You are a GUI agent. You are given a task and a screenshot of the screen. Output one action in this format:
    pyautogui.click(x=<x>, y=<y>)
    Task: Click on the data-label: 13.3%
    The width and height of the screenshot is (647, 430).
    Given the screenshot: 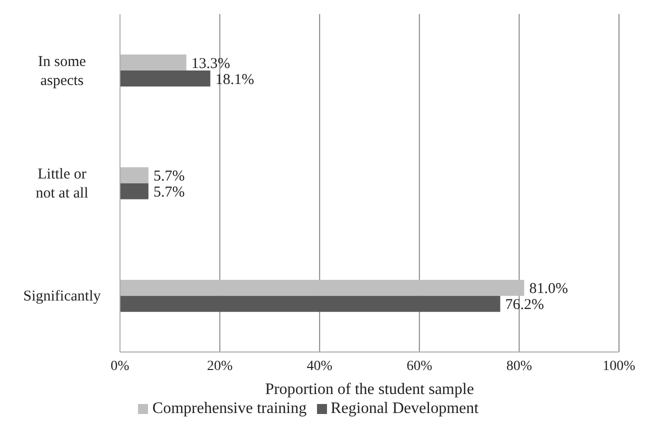 What is the action you would take?
    pyautogui.click(x=210, y=64)
    